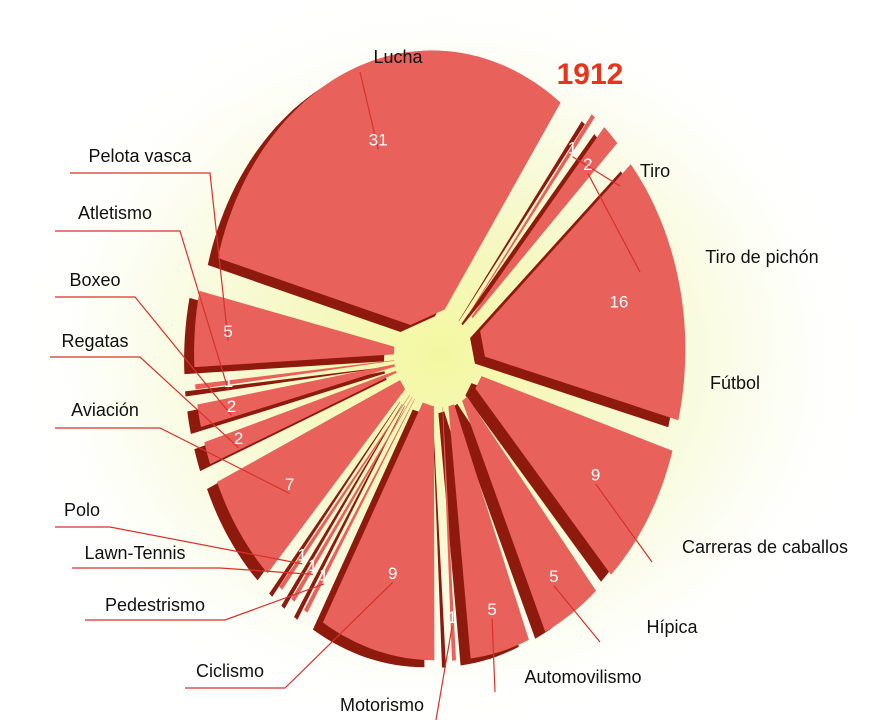 The height and width of the screenshot is (720, 877). What do you see at coordinates (382, 705) in the screenshot?
I see `category-label: Motorismo` at bounding box center [382, 705].